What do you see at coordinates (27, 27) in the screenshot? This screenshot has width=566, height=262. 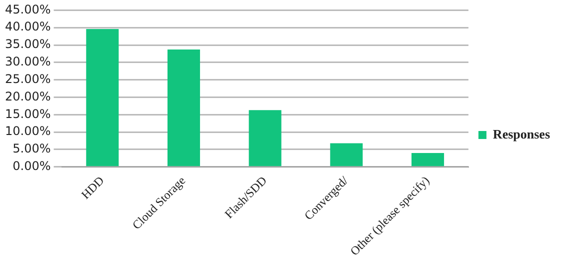 I see `y-tick-label: 40.00%` at bounding box center [27, 27].